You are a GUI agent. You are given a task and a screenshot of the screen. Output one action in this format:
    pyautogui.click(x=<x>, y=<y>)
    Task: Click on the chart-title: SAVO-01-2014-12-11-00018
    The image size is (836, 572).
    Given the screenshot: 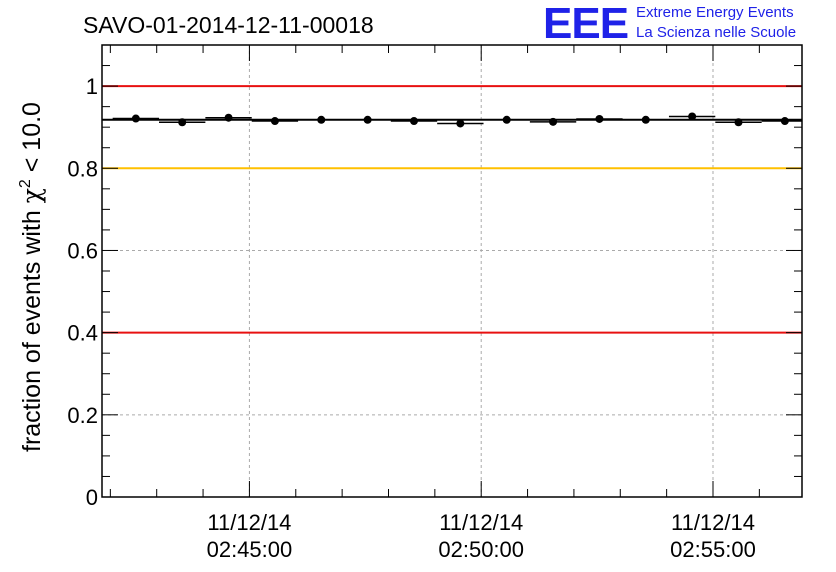 What is the action you would take?
    pyautogui.click(x=228, y=25)
    